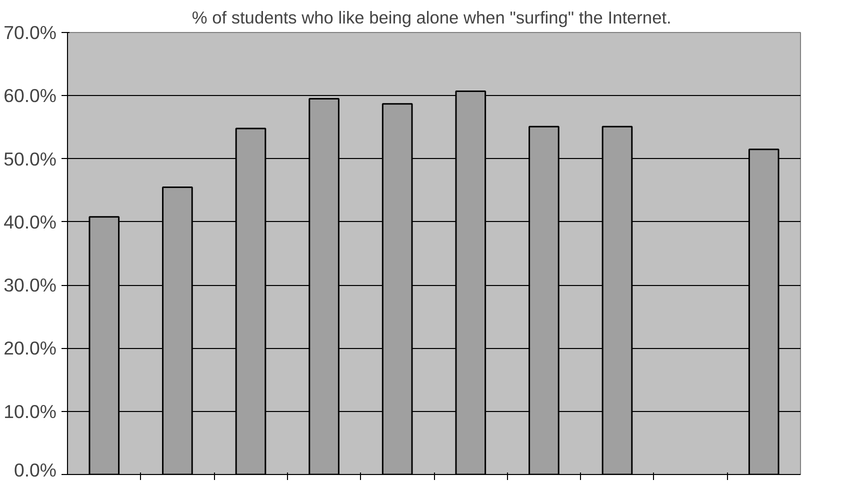 The width and height of the screenshot is (848, 487). I want to click on y-tick-label: 40.0%, so click(30, 221).